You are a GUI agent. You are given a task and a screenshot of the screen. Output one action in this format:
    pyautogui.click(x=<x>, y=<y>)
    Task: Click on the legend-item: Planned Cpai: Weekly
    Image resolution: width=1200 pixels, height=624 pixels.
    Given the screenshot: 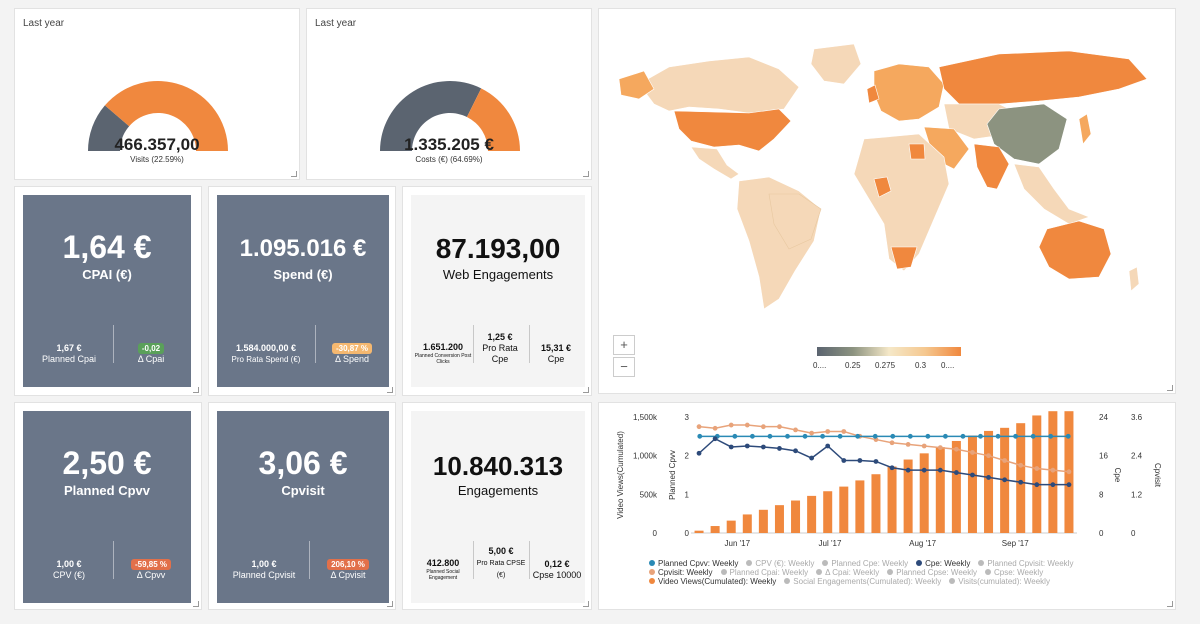 What is the action you would take?
    pyautogui.click(x=764, y=572)
    